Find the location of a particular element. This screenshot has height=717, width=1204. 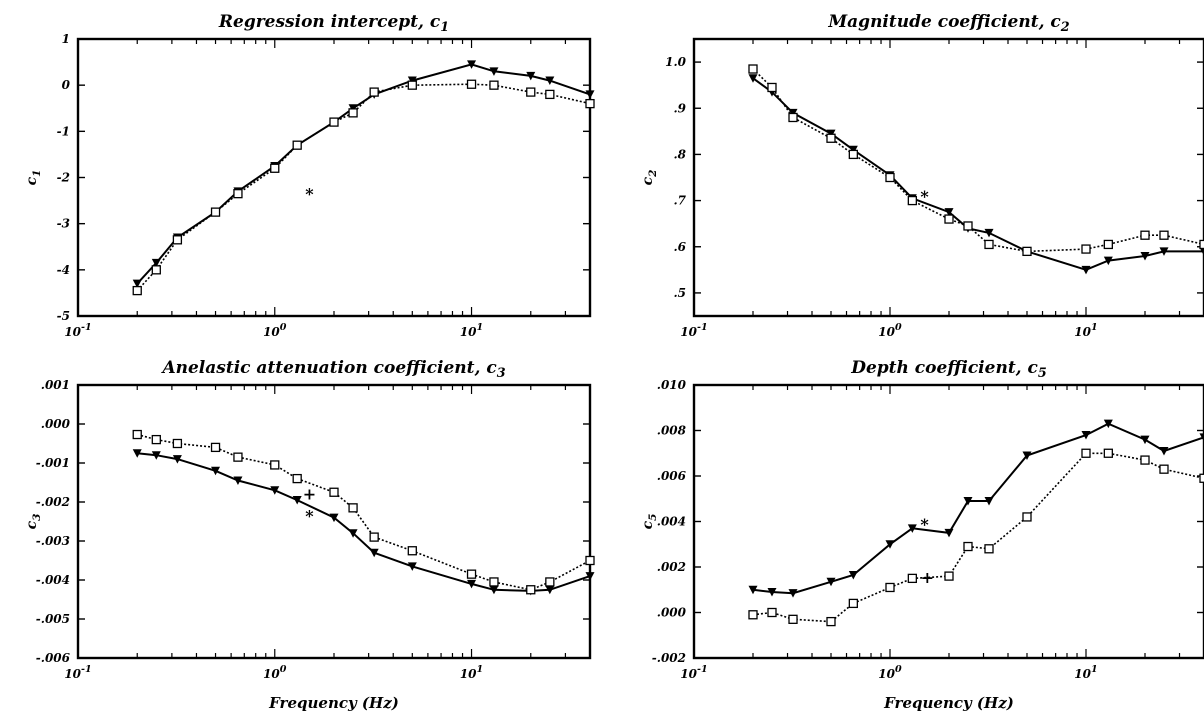

y-tick-label: 1 is located at coordinates (66, 39).